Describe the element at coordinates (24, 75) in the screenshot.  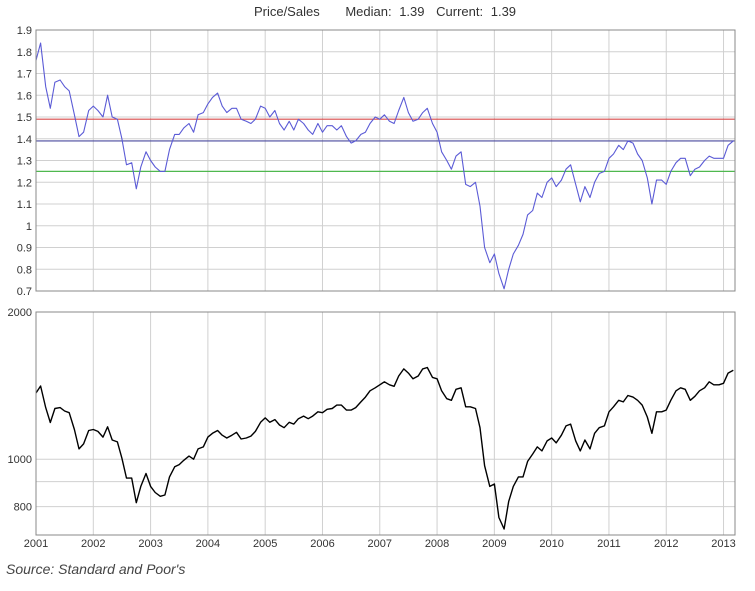
I see `y-tick-label: 1.7` at that location.